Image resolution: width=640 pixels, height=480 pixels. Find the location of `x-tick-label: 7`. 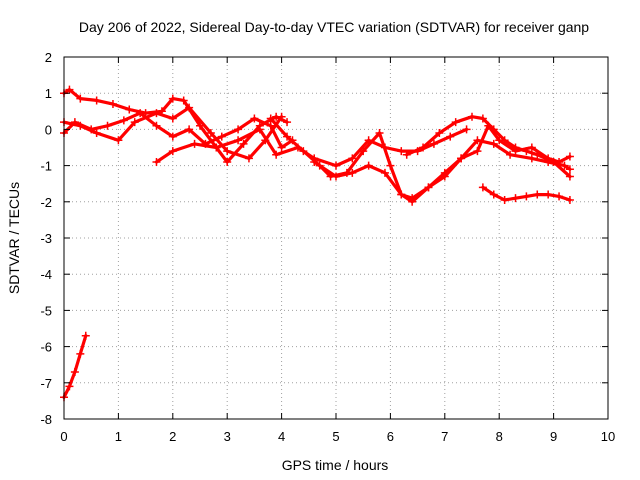

x-tick-label: 7 is located at coordinates (444, 436).